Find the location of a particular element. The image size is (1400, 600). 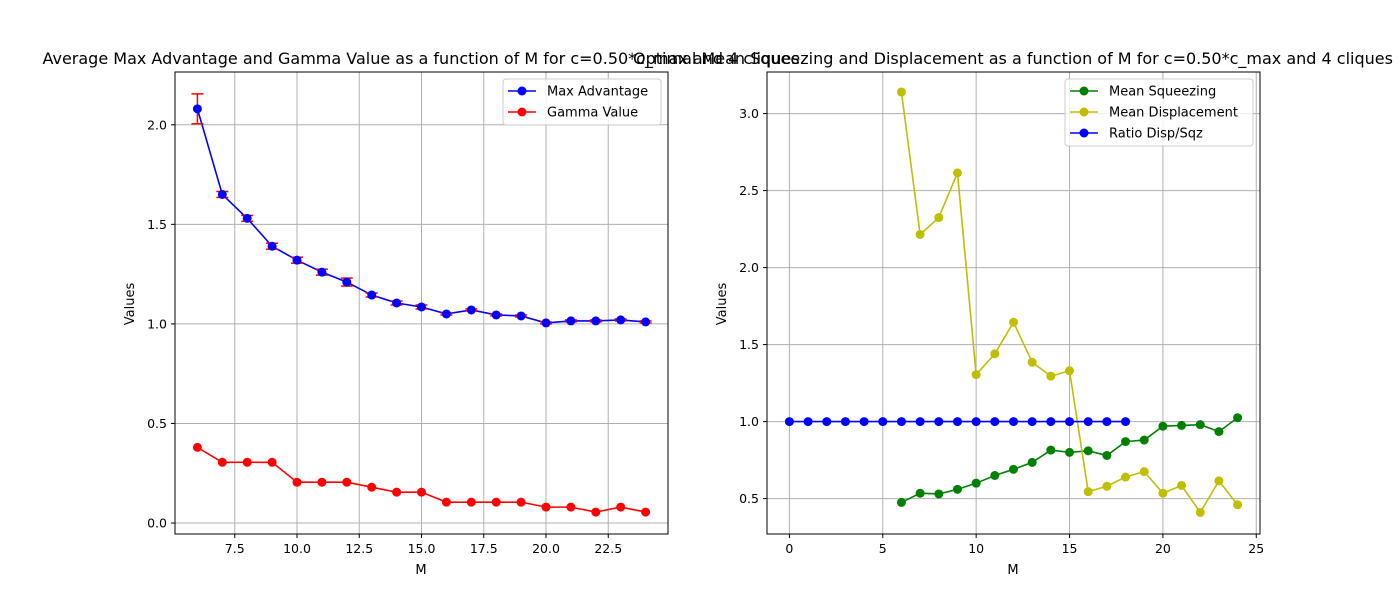

left-chart-ylabel: Values is located at coordinates (130, 304).